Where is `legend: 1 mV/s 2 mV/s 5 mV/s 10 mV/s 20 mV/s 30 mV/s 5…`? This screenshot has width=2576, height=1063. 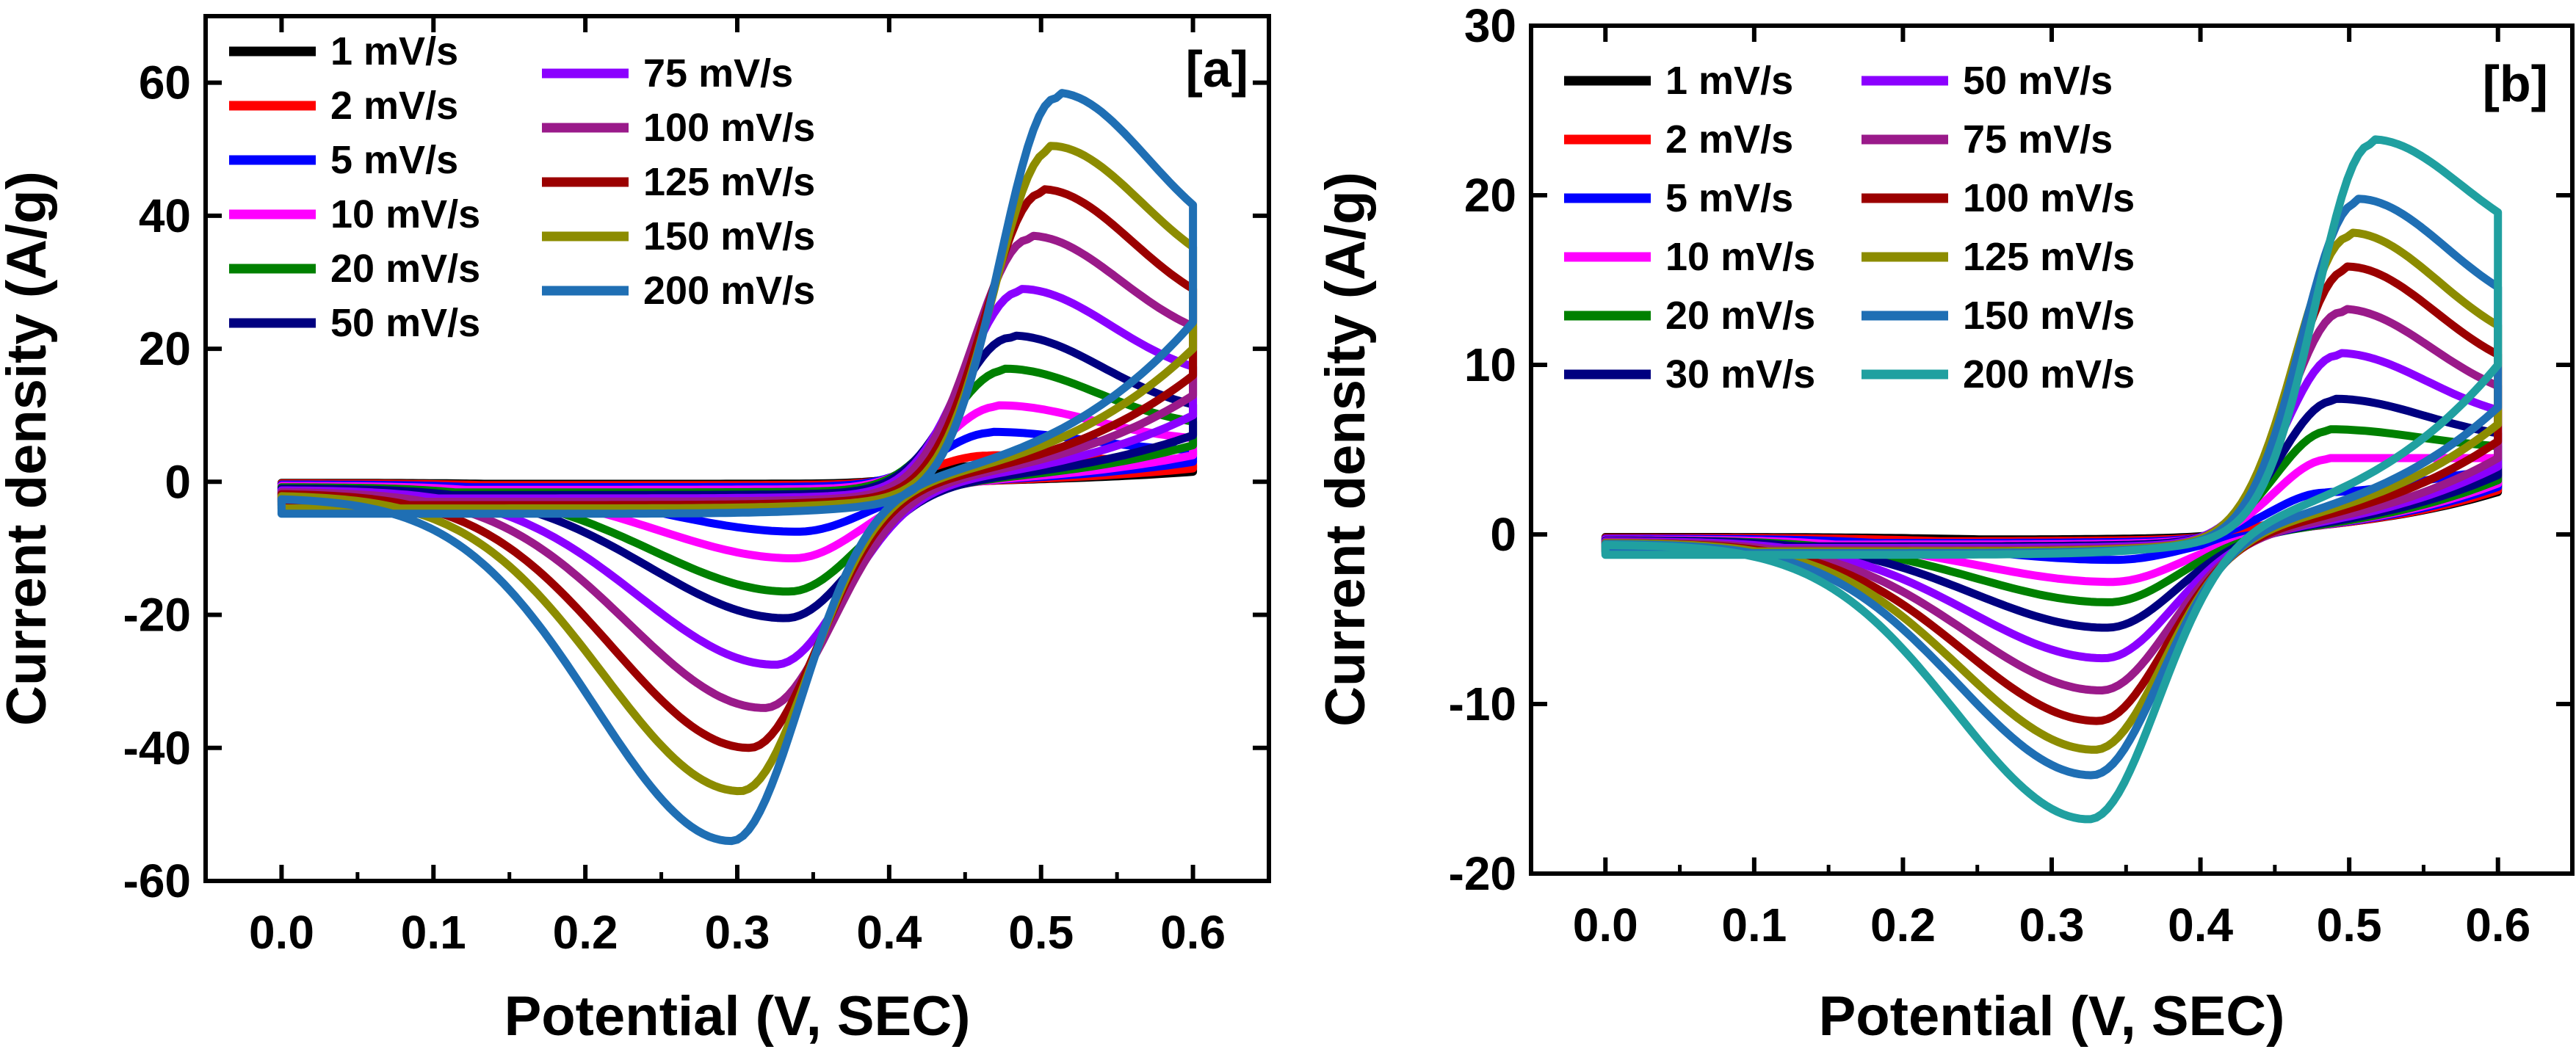
legend: 1 mV/s 2 mV/s 5 mV/s 10 mV/s 20 mV/s 30 mV/s 5… is located at coordinates (1849, 227).